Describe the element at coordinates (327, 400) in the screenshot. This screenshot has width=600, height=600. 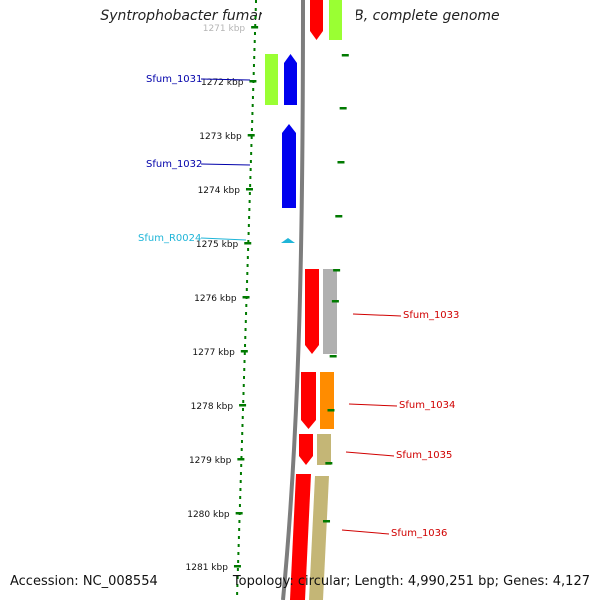
I see `gene-bar-sfum-1034-orange` at that location.